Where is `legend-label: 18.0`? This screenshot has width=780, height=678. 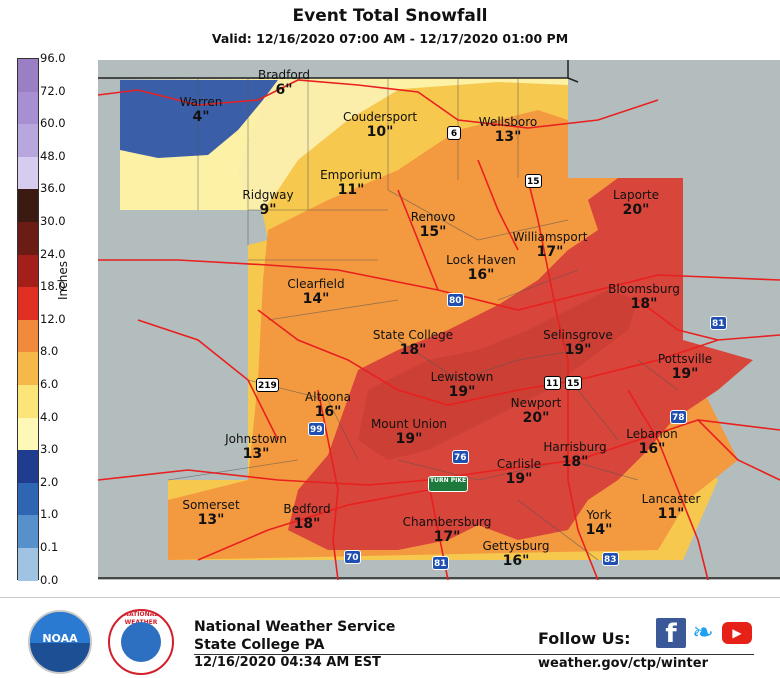 legend-label: 18.0 is located at coordinates (53, 286).